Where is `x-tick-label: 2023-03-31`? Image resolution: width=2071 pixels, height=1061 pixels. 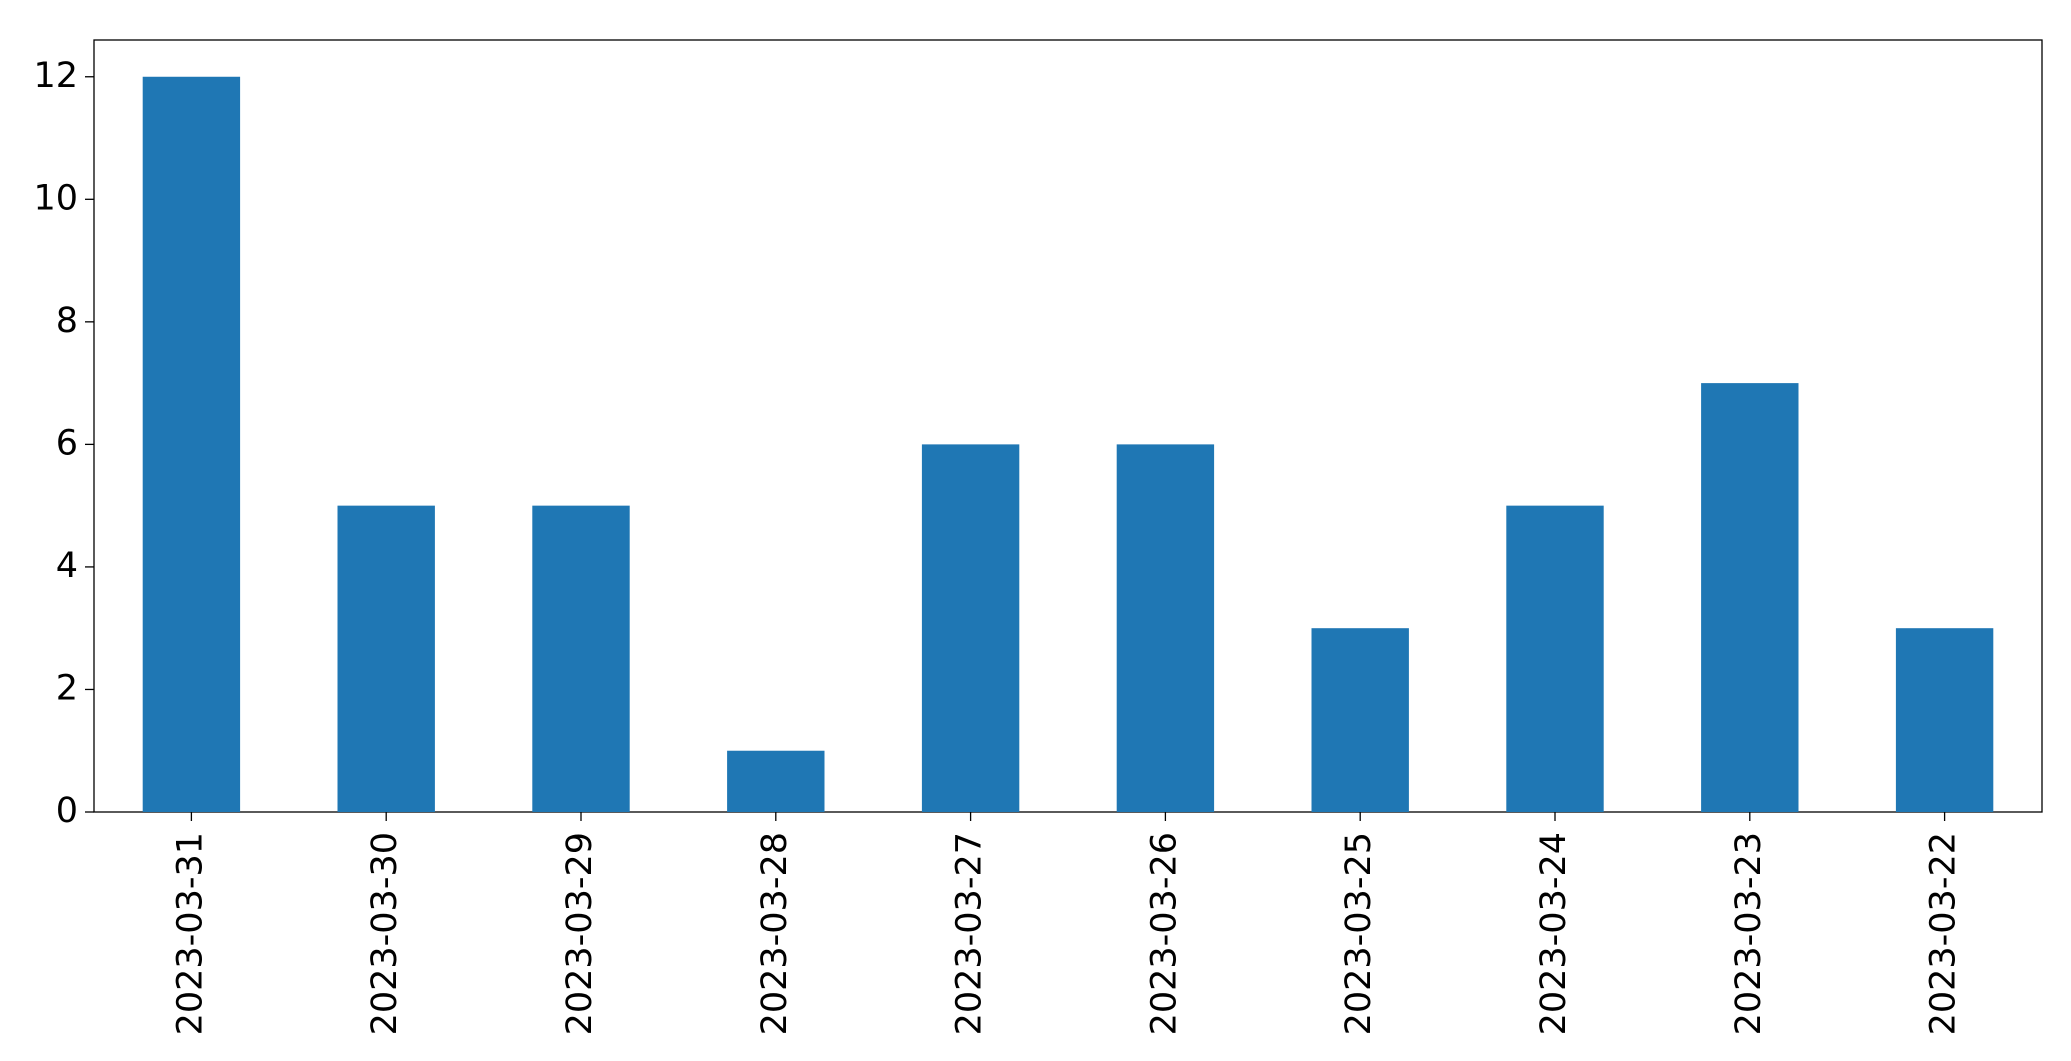
x-tick-label: 2023-03-31 is located at coordinates (190, 933).